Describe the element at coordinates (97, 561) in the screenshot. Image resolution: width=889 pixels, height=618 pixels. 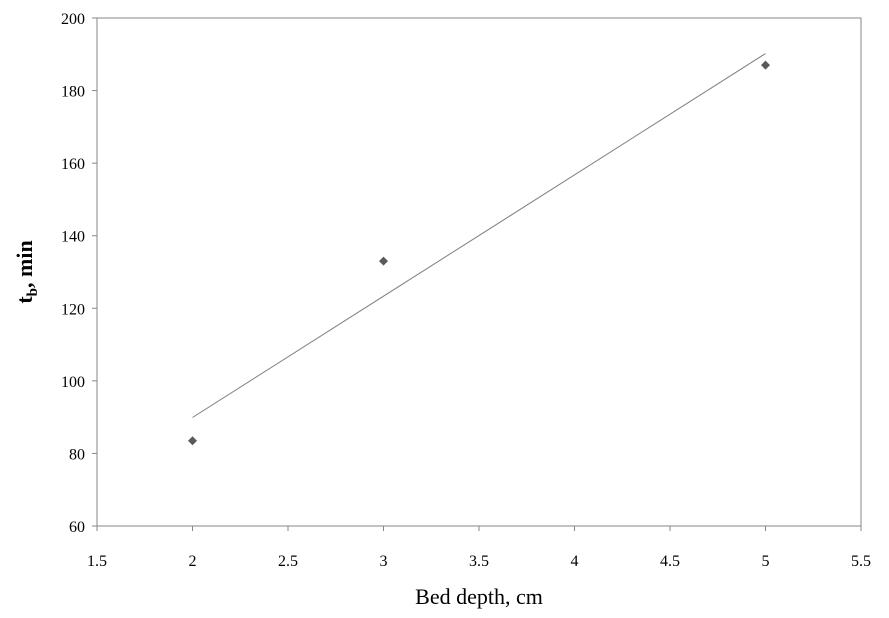
I see `x-tick-label: 1.5` at that location.